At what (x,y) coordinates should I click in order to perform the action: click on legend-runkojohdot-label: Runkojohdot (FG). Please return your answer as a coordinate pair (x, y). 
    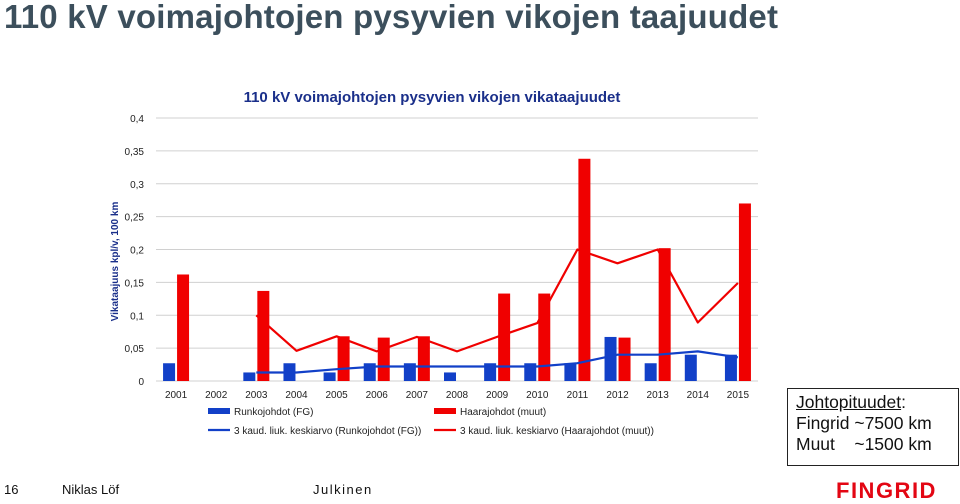
    Looking at the image, I should click on (273, 412).